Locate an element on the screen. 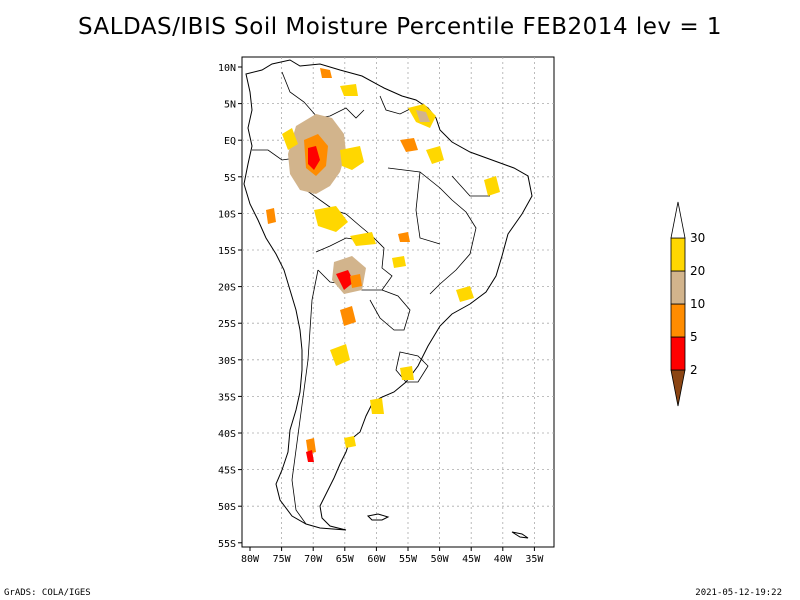  patch-patagonia-red is located at coordinates (310, 456).